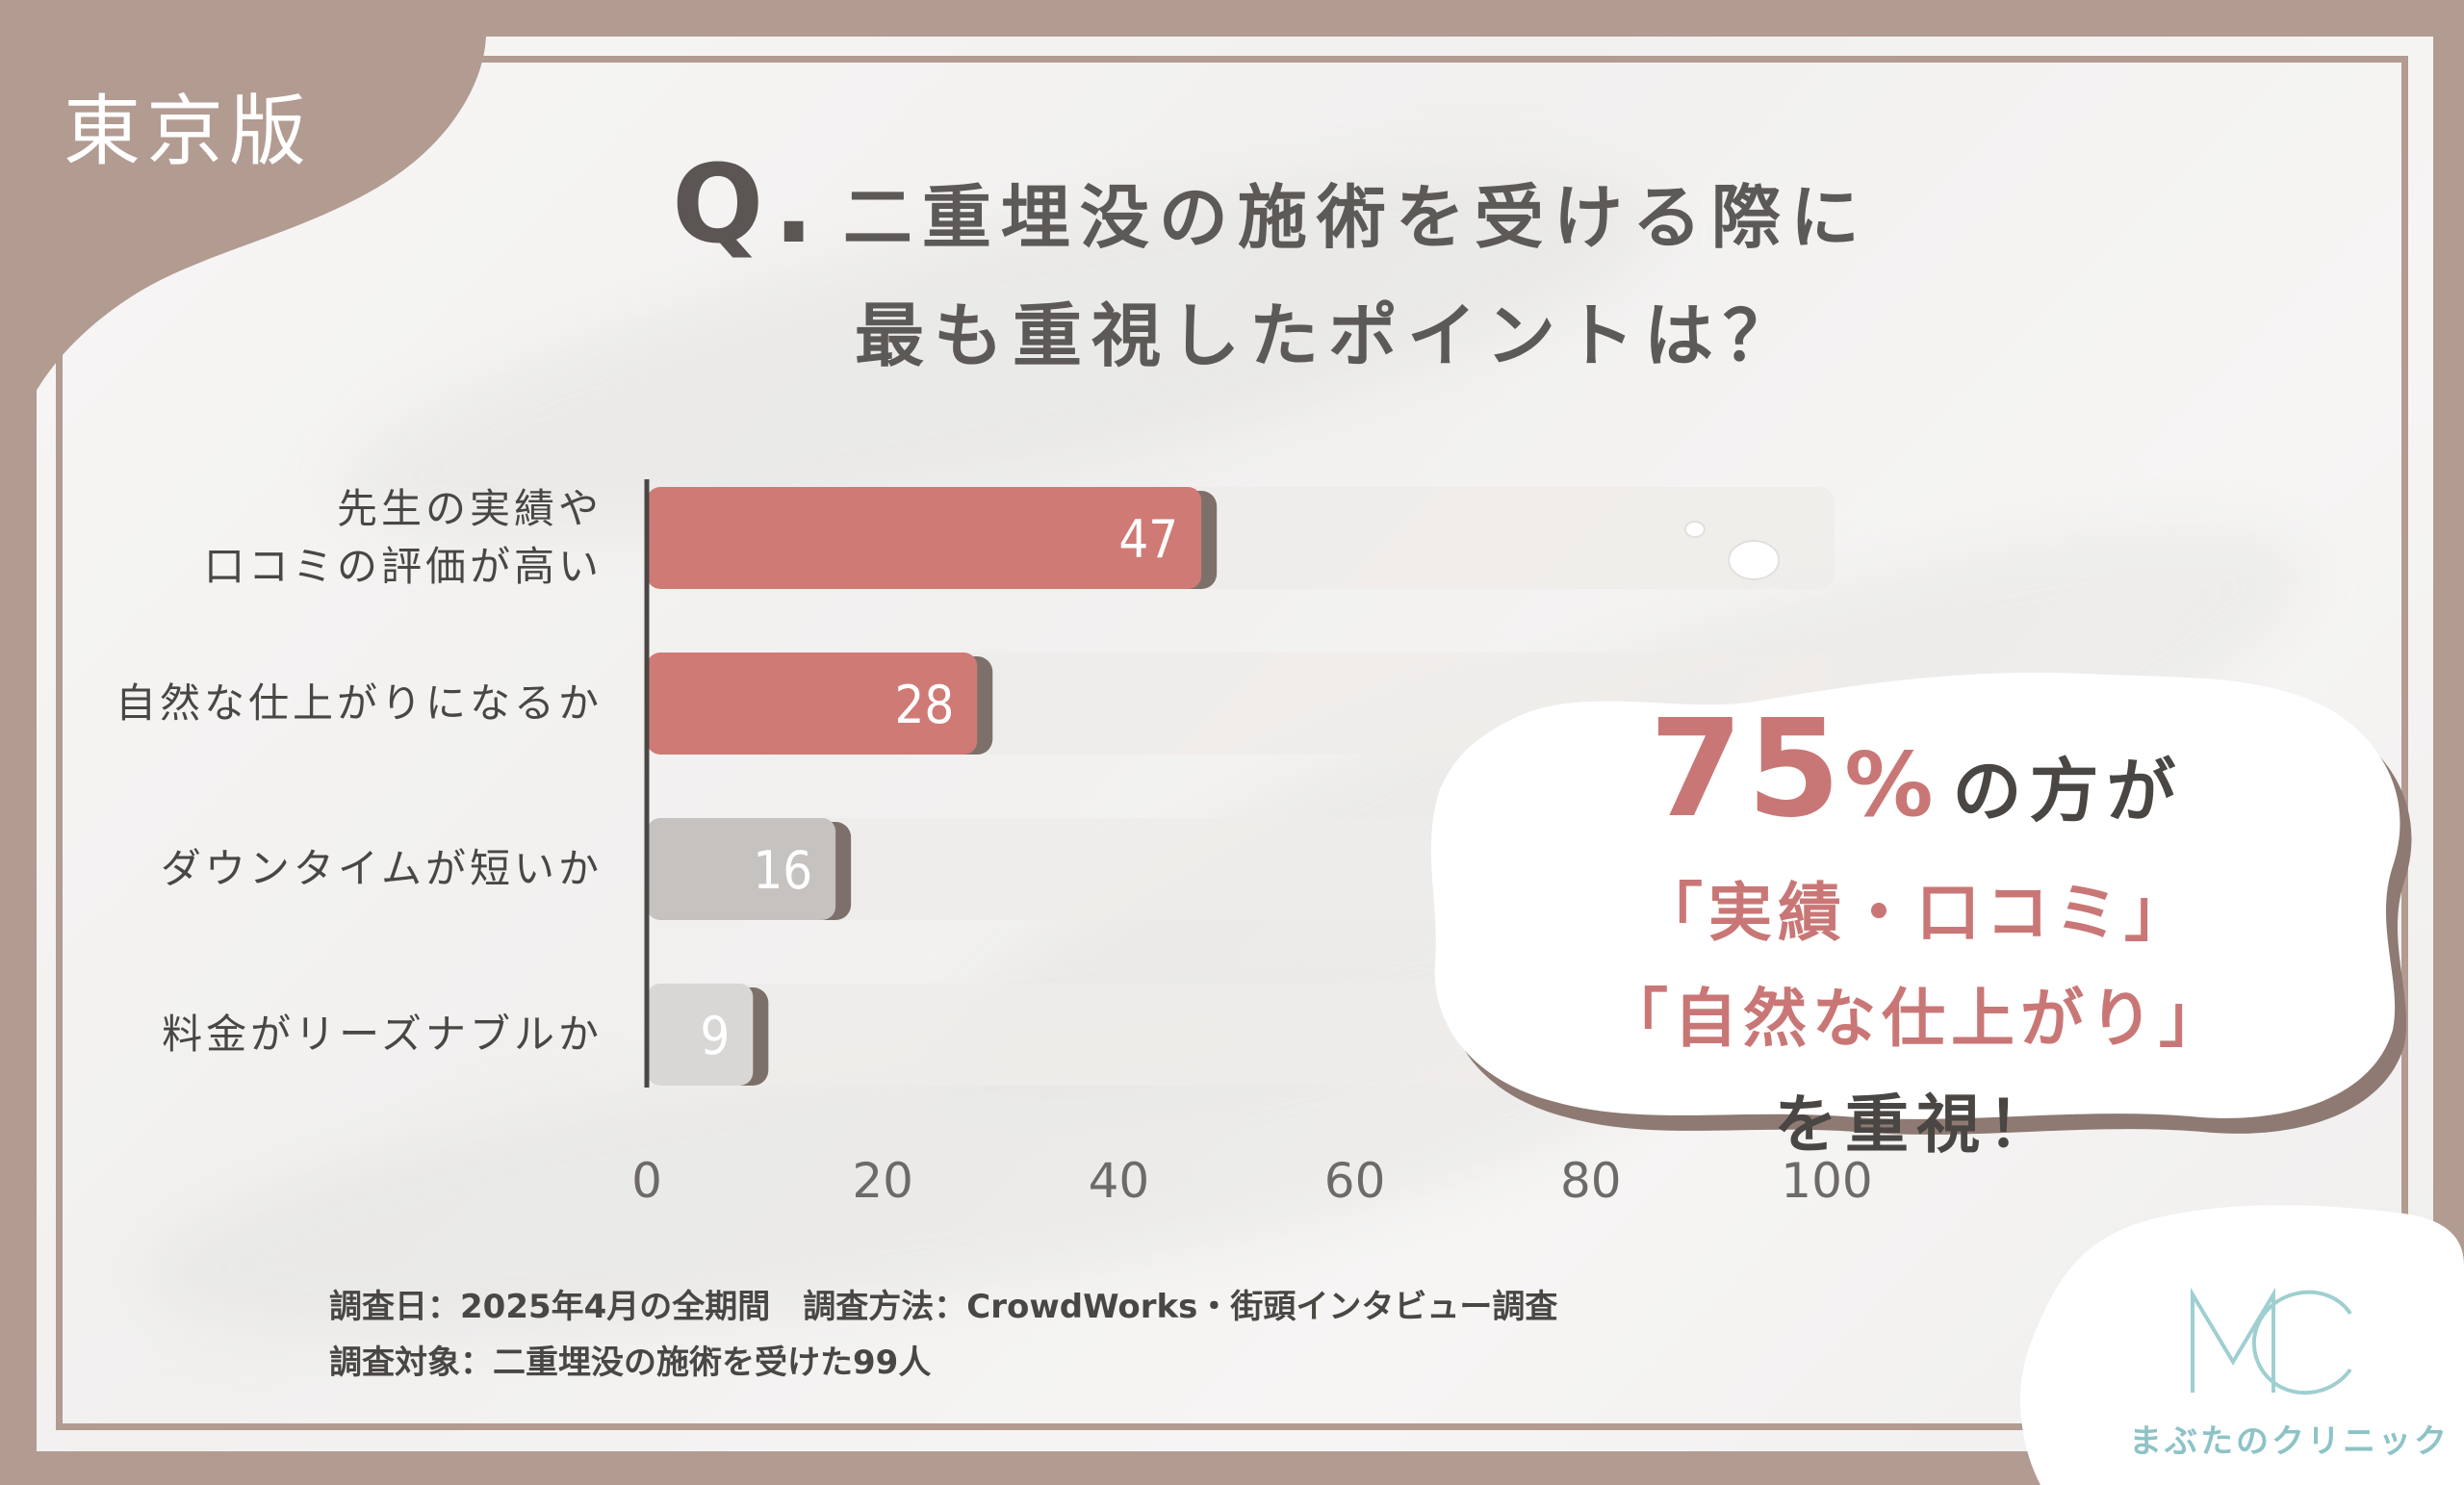 The height and width of the screenshot is (1485, 2464). Describe the element at coordinates (1747, 769) in the screenshot. I see `callout-number: 75` at that location.